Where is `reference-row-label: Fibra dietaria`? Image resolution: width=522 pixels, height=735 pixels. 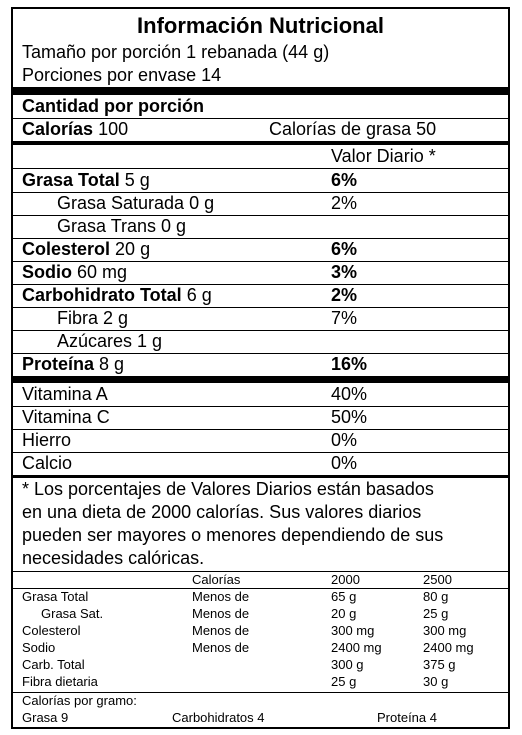 reference-row-label: Fibra dietaria is located at coordinates (60, 681).